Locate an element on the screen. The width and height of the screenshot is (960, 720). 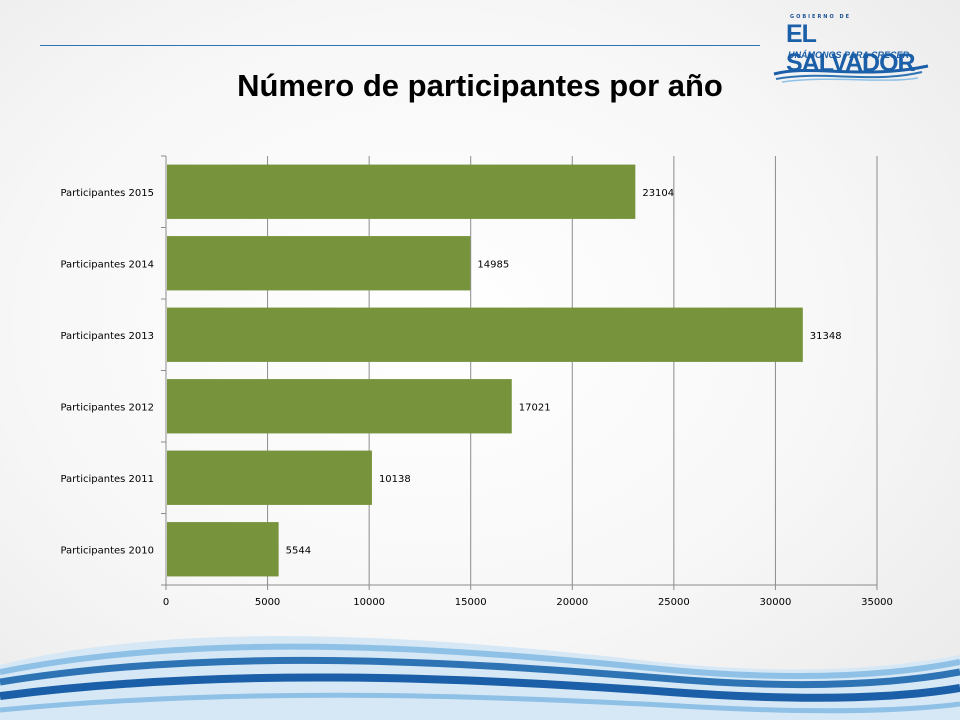
decorative-waves-icon is located at coordinates (480, 678).